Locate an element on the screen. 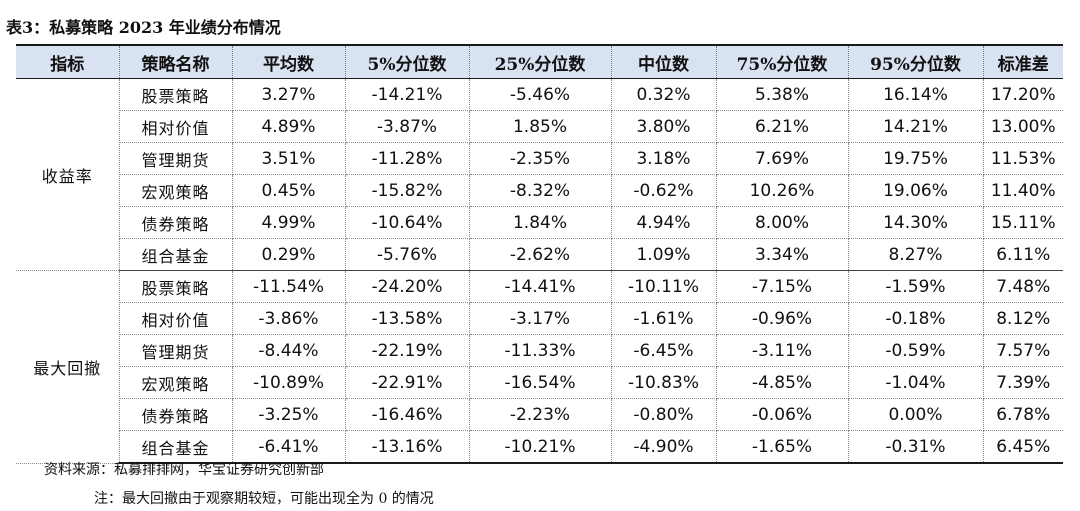 The image size is (1080, 511). header-cell: 5%分位数 is located at coordinates (407, 61).